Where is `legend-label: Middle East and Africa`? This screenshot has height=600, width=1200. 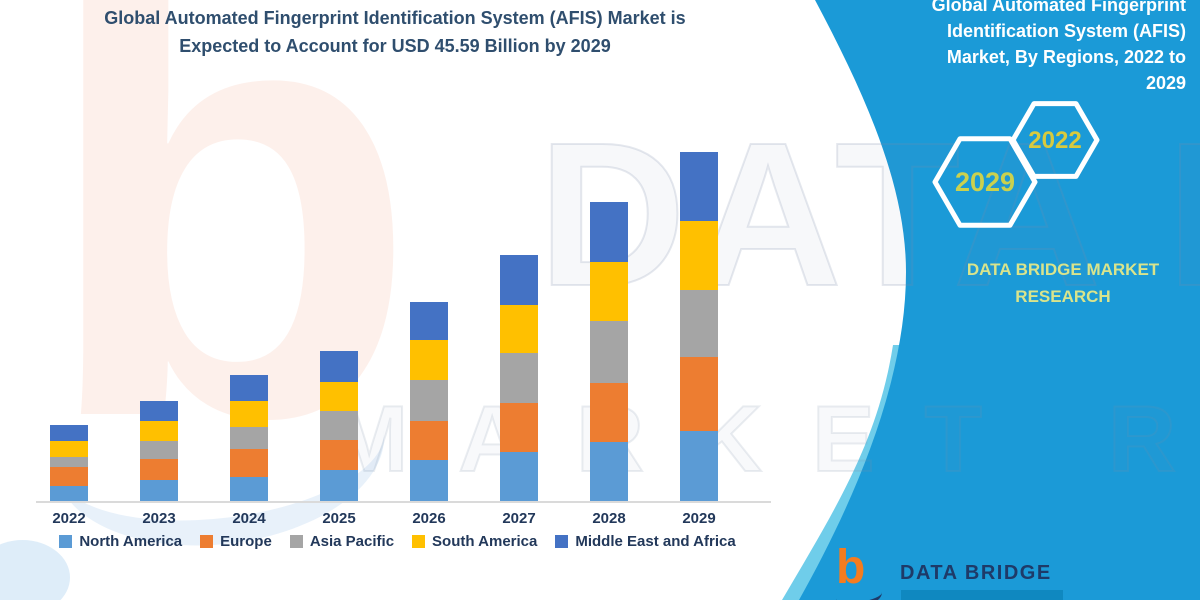 legend-label: Middle East and Africa is located at coordinates (655, 541).